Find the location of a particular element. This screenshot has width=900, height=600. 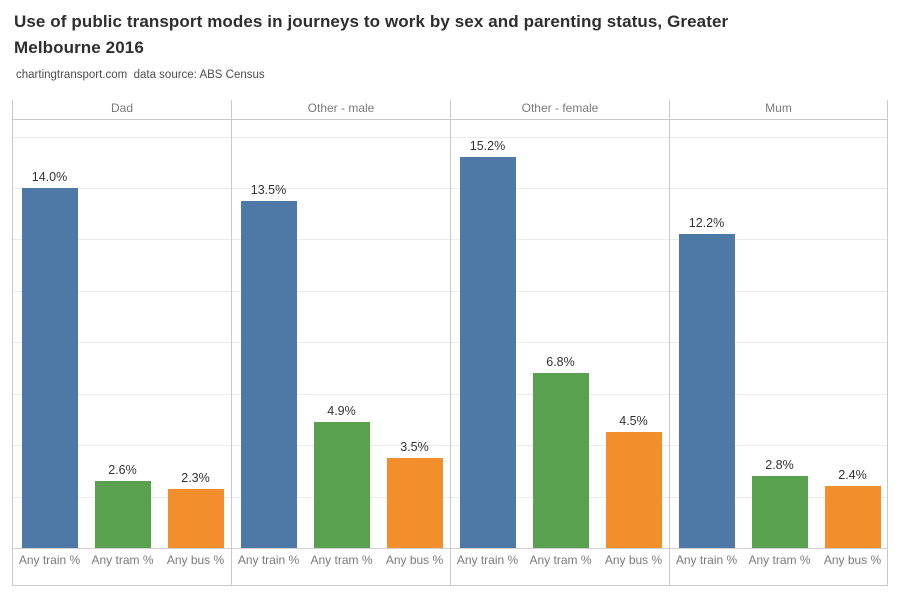

bar-value-label-other-female-any-tram: 6.8% is located at coordinates (560, 362).